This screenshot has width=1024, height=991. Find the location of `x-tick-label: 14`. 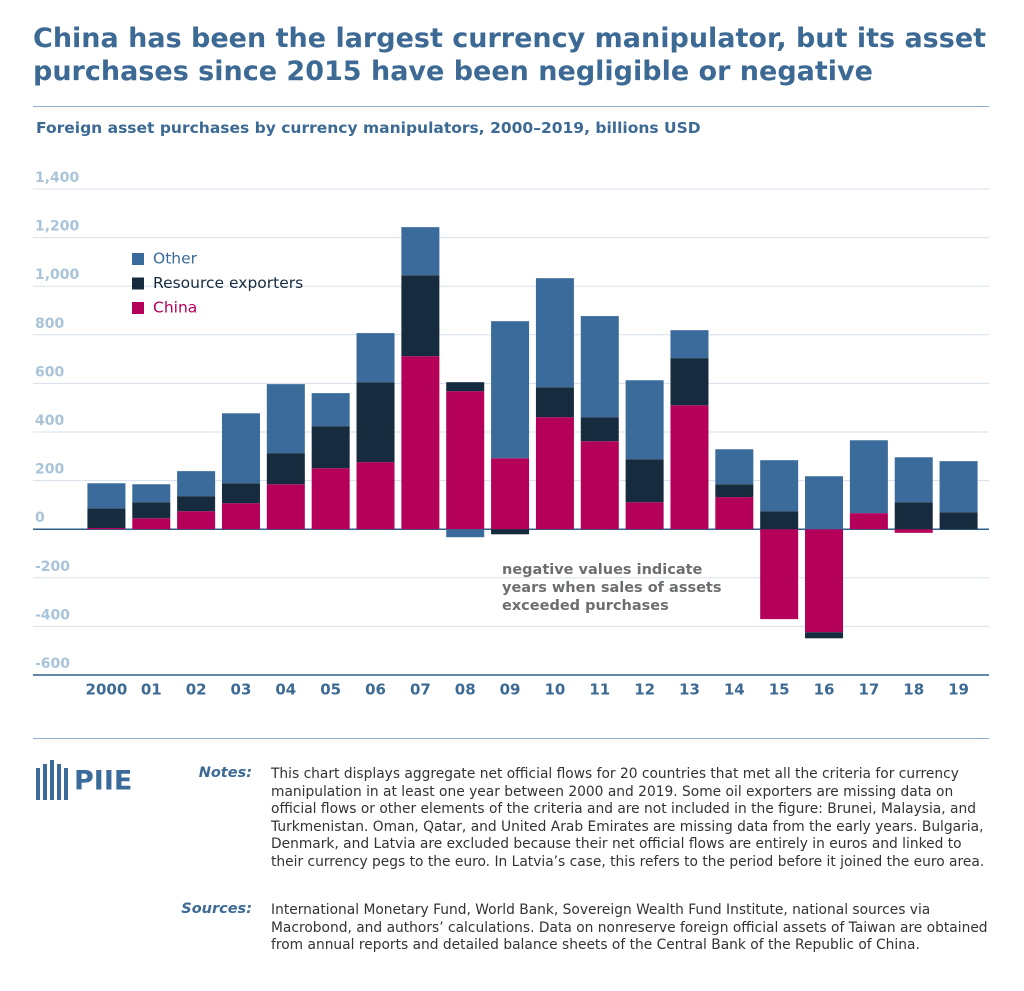

x-tick-label: 14 is located at coordinates (734, 690).